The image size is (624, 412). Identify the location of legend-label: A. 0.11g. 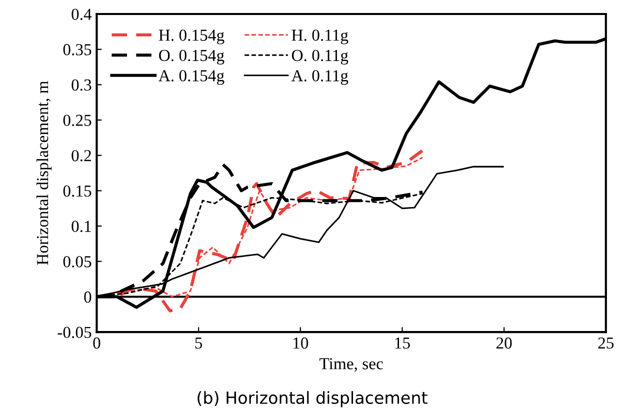
(319, 77).